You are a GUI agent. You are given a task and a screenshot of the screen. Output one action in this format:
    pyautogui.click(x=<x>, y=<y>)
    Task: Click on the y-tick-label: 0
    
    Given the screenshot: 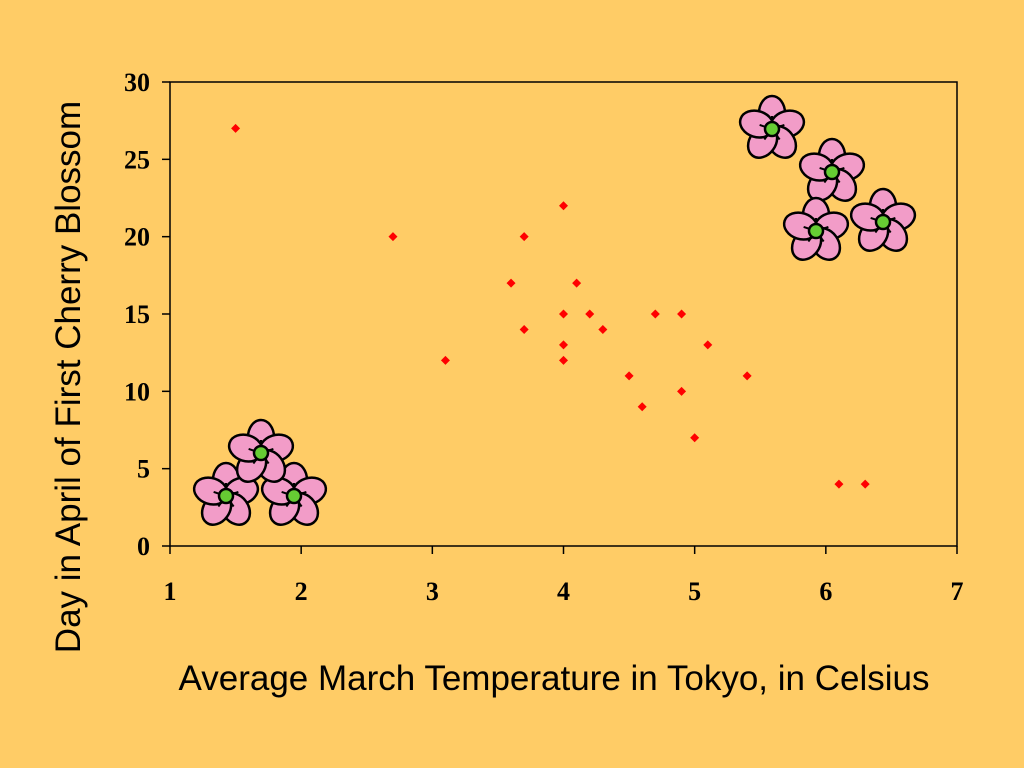 What is the action you would take?
    pyautogui.click(x=143, y=546)
    